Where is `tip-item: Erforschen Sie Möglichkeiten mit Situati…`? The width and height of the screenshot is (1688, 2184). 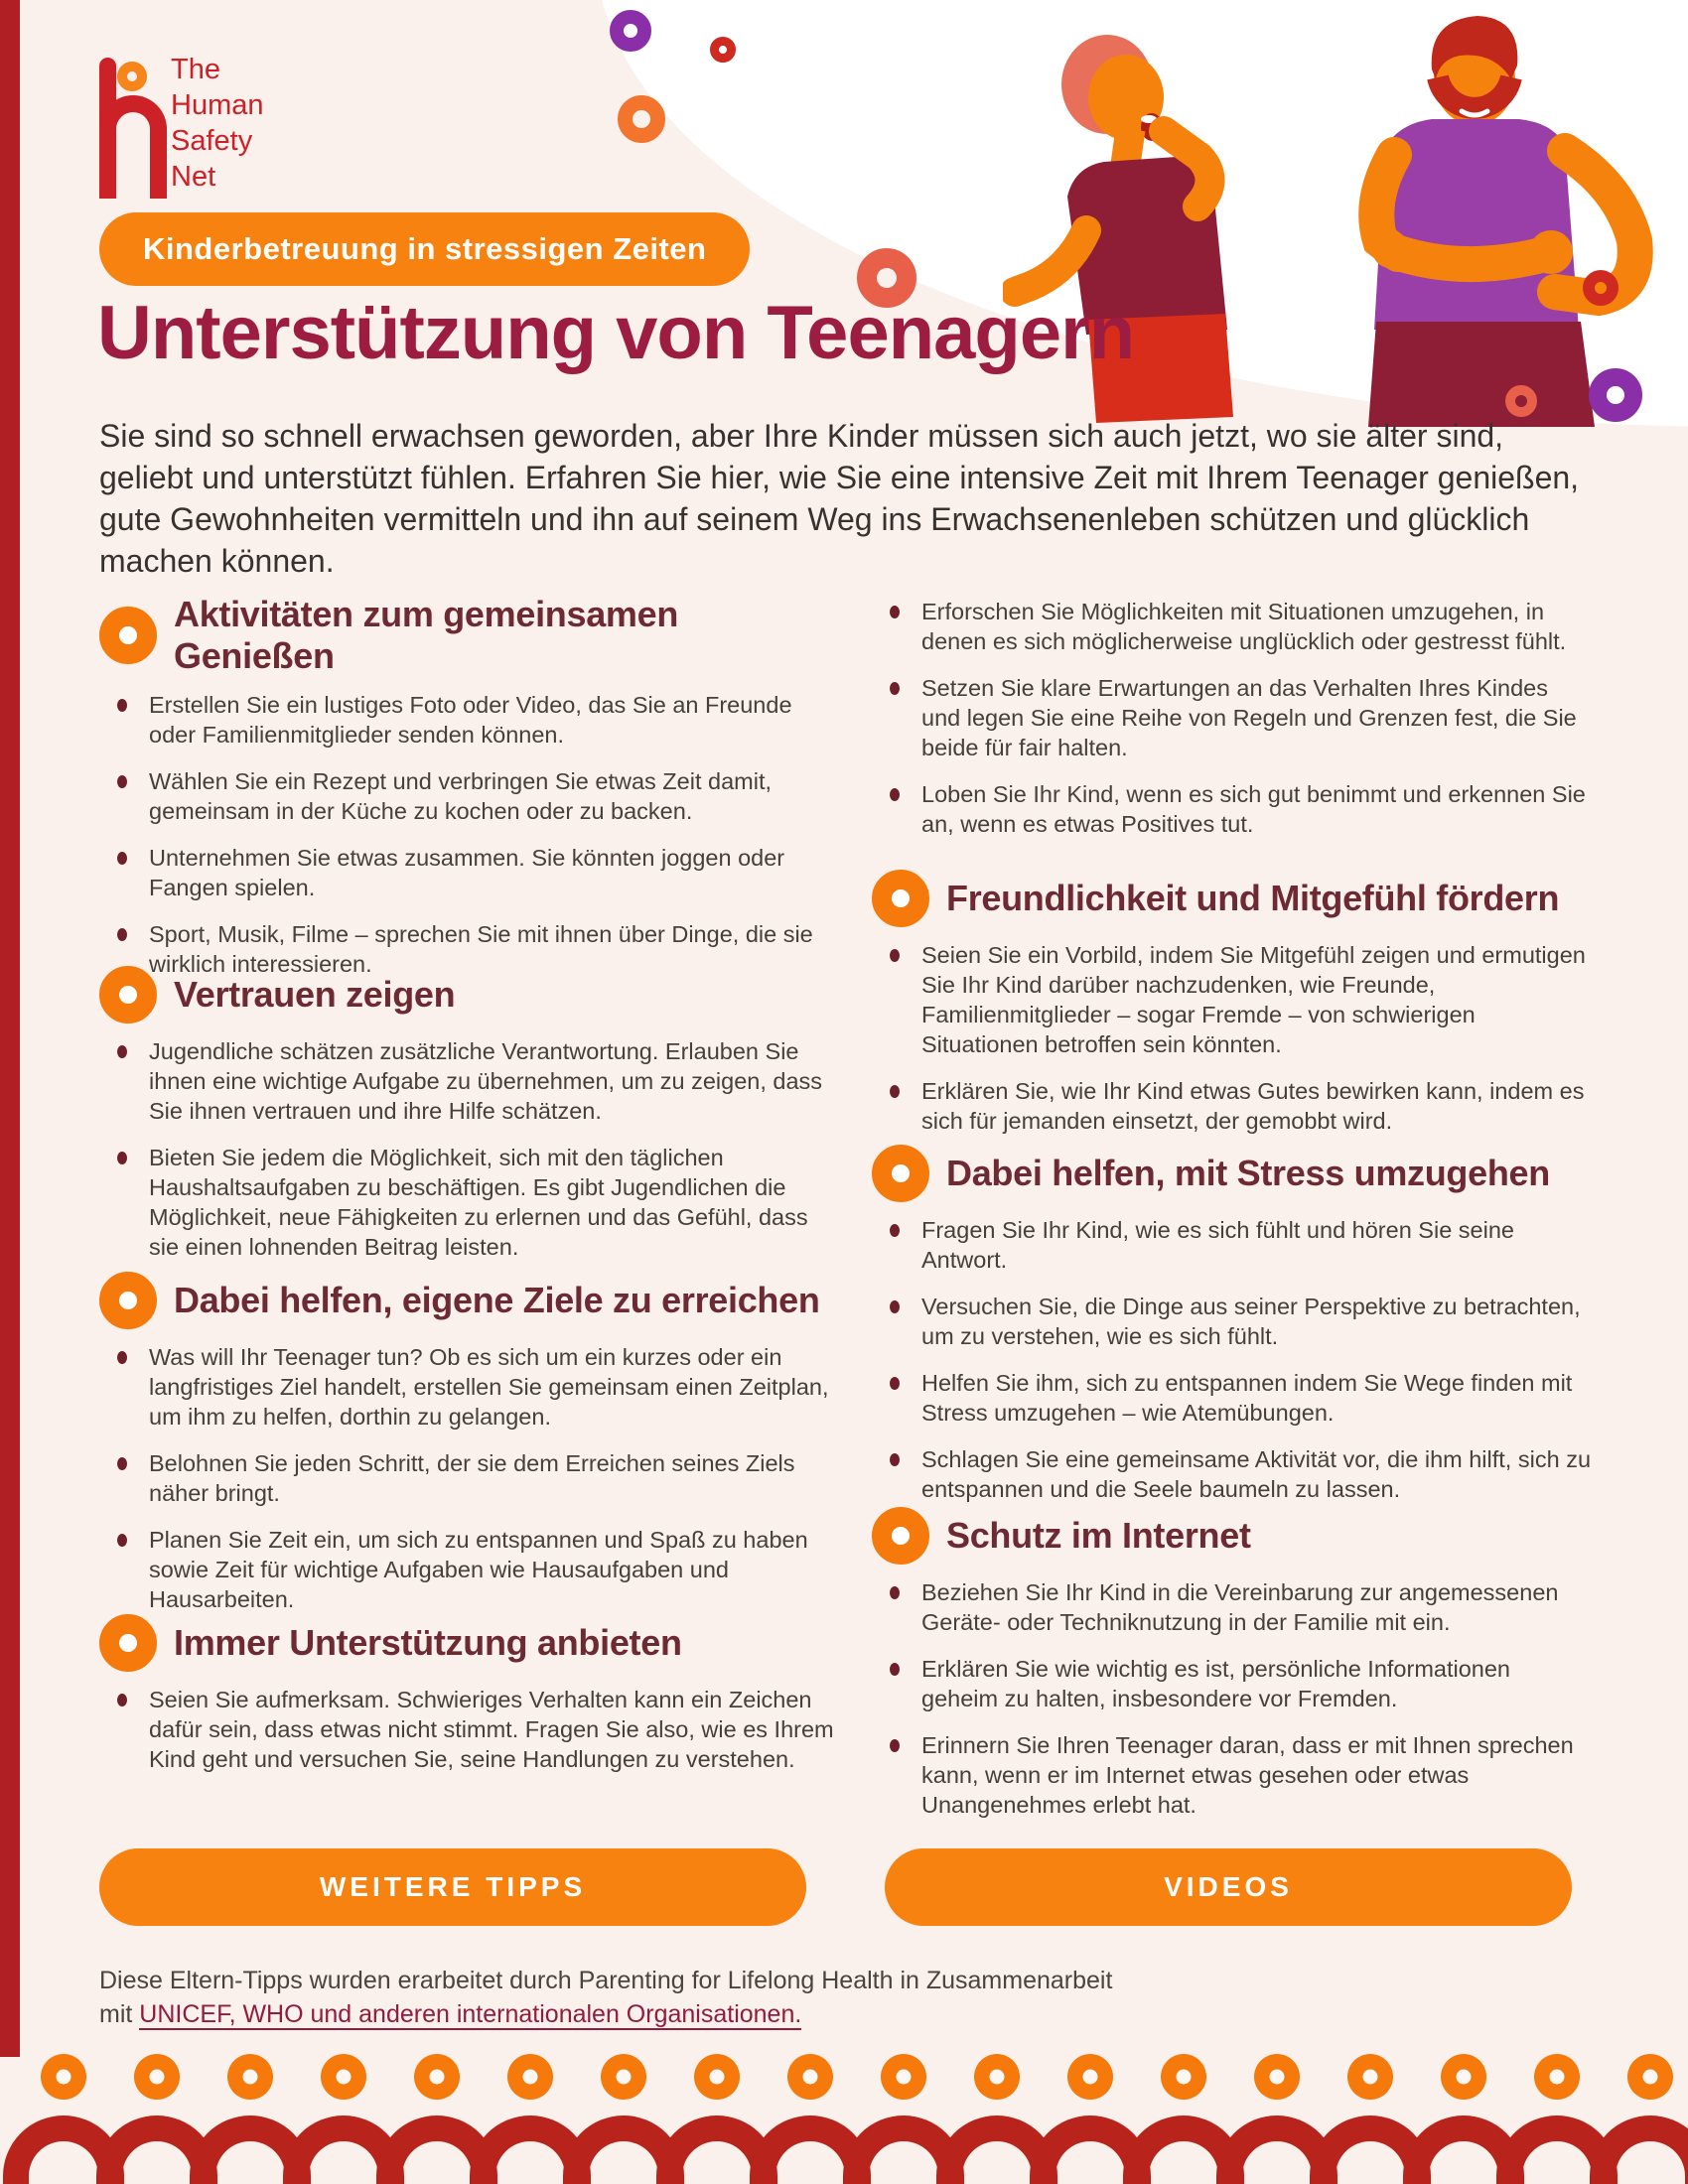 tip-item: Erforschen Sie Möglichkeiten mit Situati… is located at coordinates (1232, 626).